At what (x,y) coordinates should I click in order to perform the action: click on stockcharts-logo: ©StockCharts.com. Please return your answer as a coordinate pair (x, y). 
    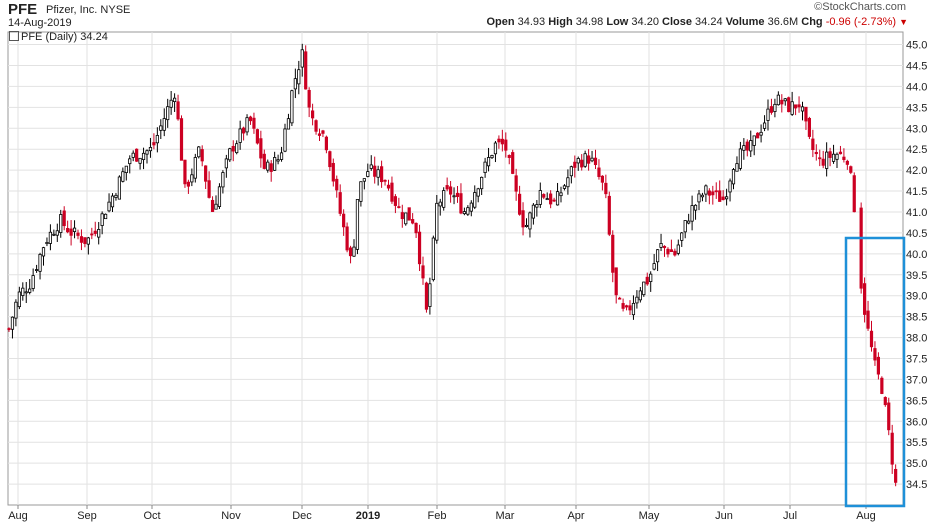
    Looking at the image, I should click on (860, 7).